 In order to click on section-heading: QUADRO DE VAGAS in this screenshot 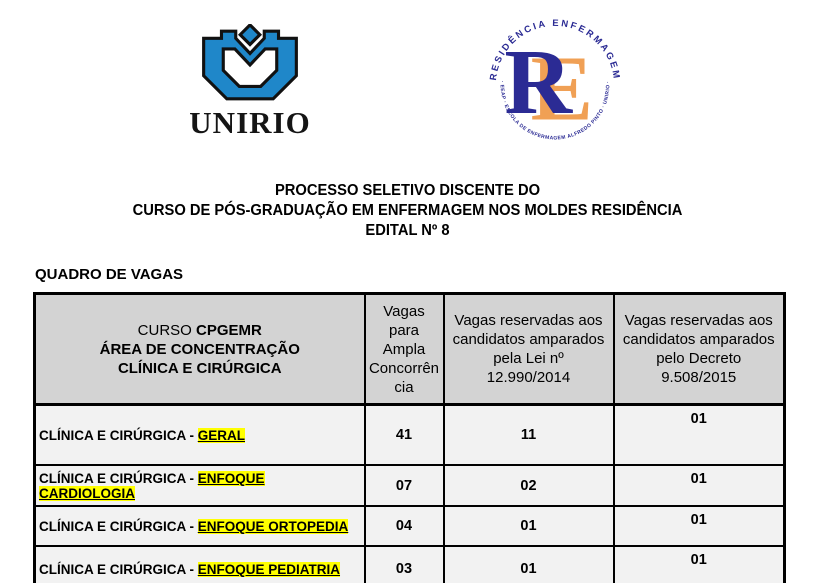, I will do `click(109, 274)`.